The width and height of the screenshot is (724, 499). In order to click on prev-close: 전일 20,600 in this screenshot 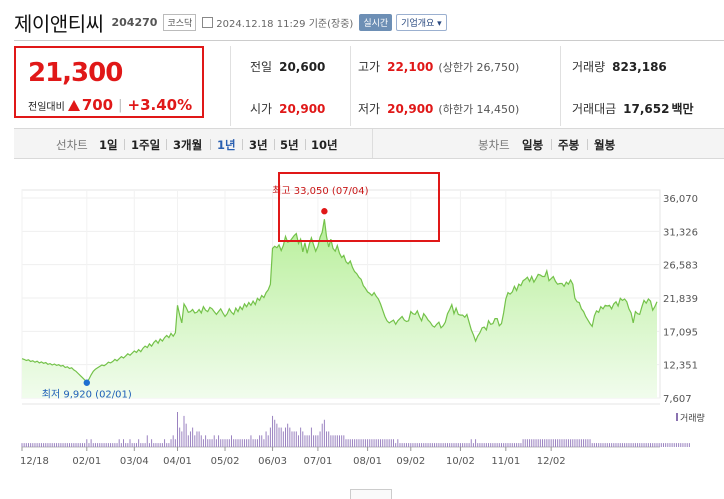, I will do `click(287, 66)`.